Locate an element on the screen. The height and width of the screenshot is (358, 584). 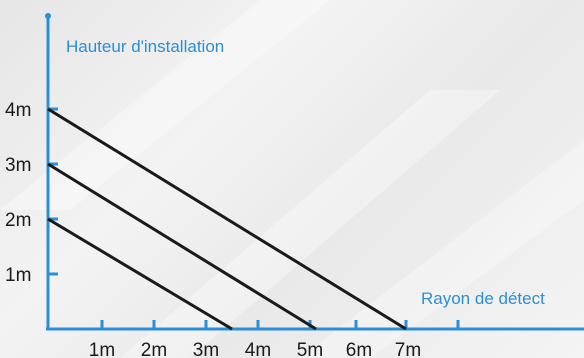
y-tick-label: 3m is located at coordinates (18, 165).